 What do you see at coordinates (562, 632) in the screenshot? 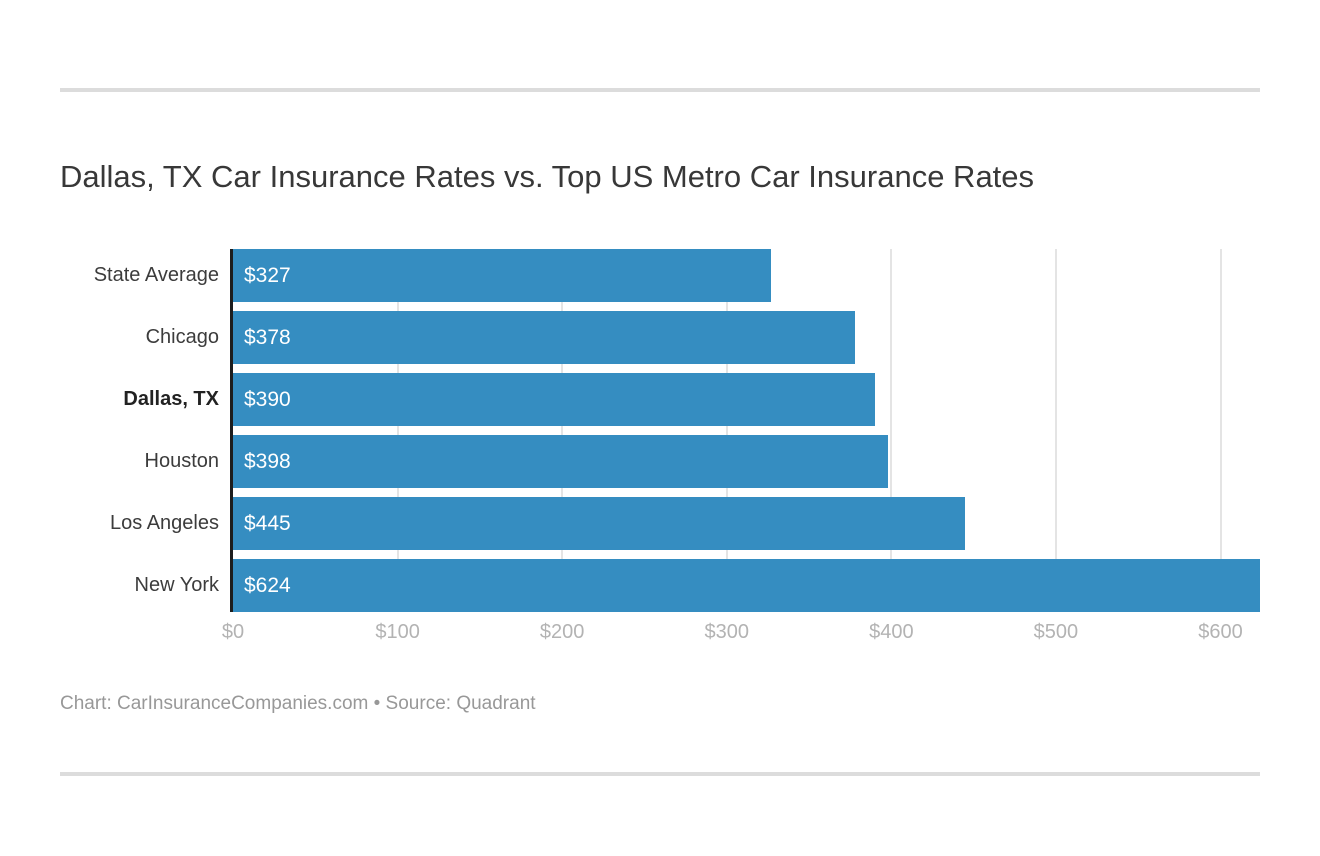
I see `x-tick-label: $200` at bounding box center [562, 632].